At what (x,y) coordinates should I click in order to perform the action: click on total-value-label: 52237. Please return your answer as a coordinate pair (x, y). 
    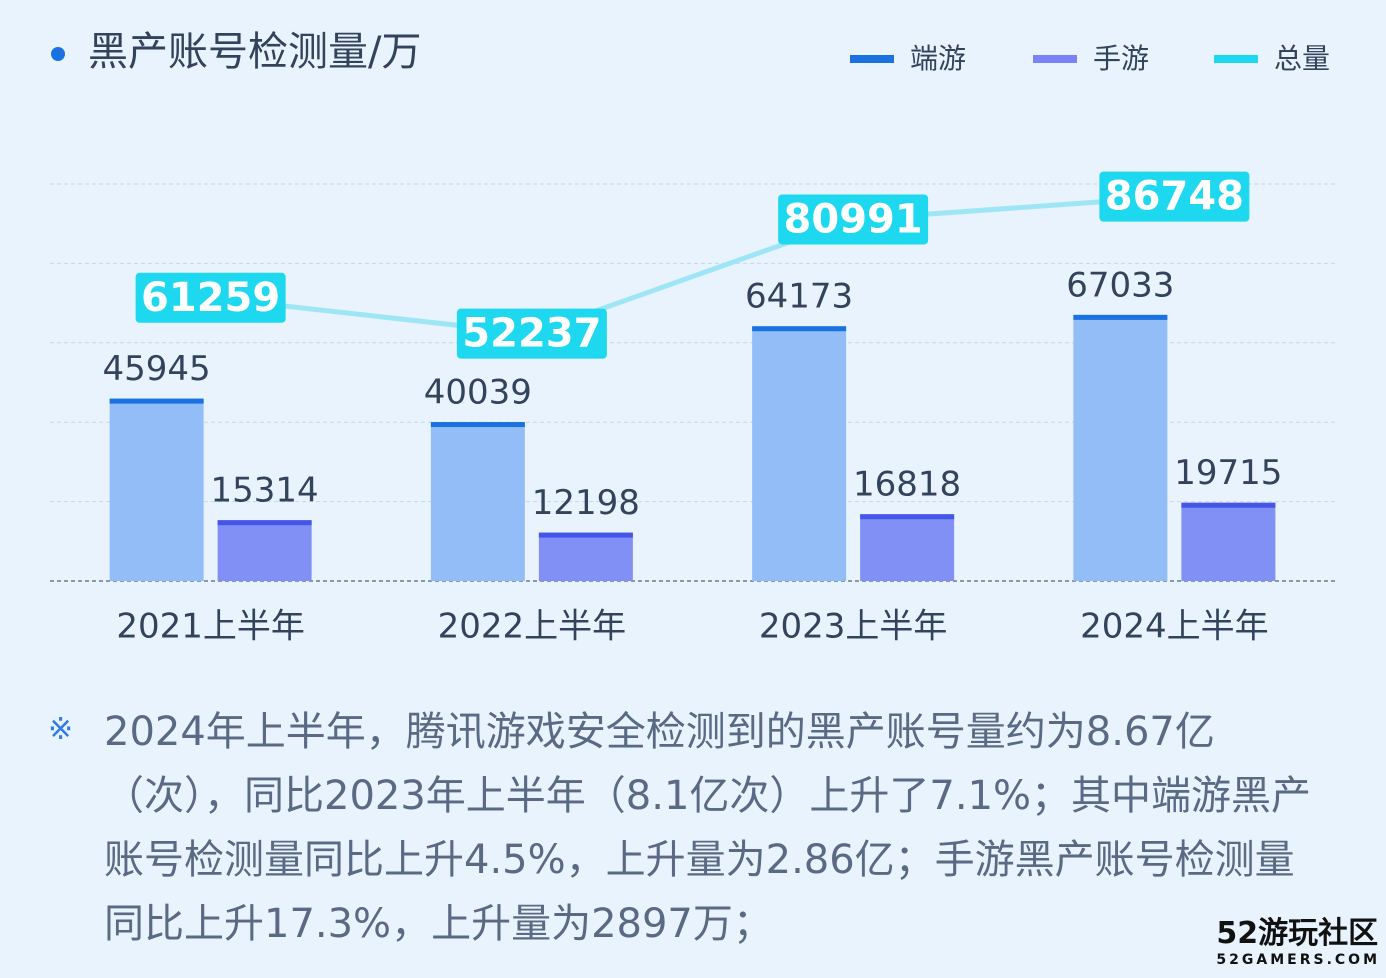
    Looking at the image, I should click on (531, 334).